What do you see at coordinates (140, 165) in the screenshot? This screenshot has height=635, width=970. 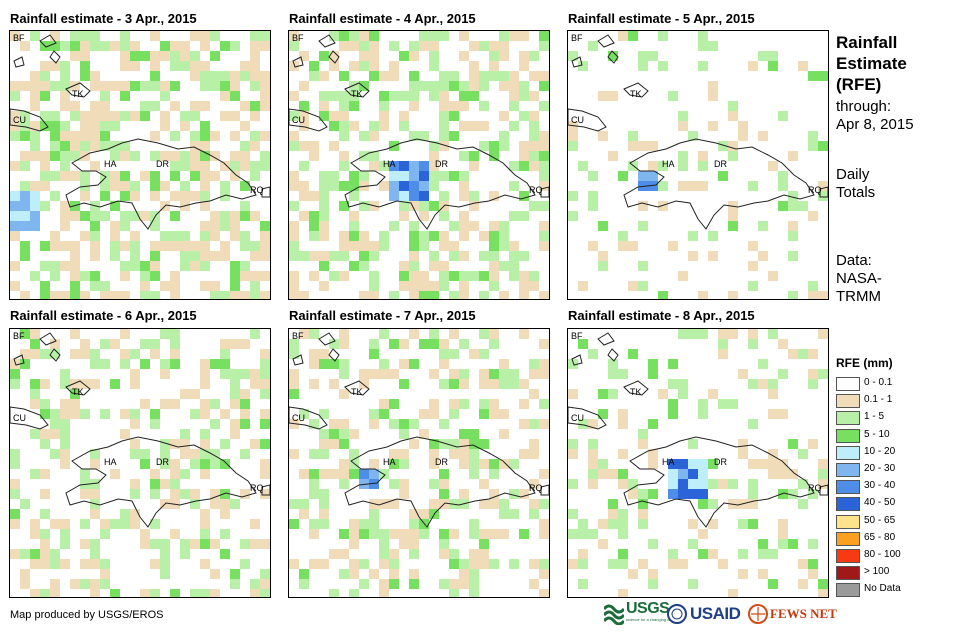 I see `rainfall-map-1: BF CU TK HA DR RQ` at bounding box center [140, 165].